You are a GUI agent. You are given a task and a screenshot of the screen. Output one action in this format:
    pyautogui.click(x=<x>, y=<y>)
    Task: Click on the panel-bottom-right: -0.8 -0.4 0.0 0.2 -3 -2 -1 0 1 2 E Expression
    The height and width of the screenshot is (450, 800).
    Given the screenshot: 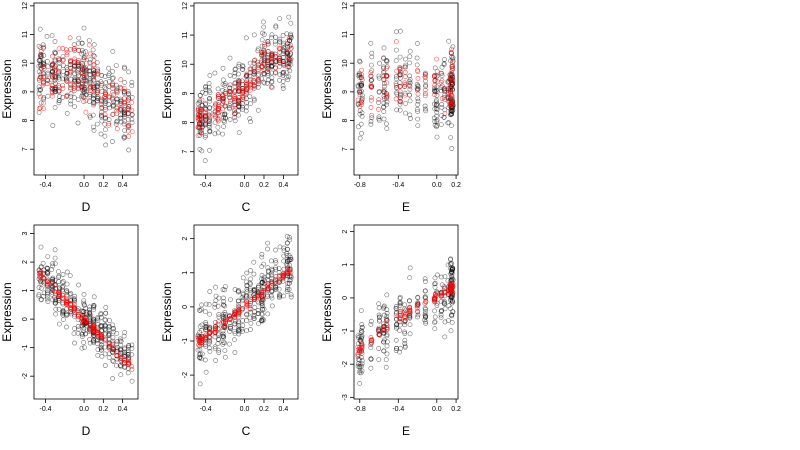 What is the action you would take?
    pyautogui.click(x=390, y=331)
    